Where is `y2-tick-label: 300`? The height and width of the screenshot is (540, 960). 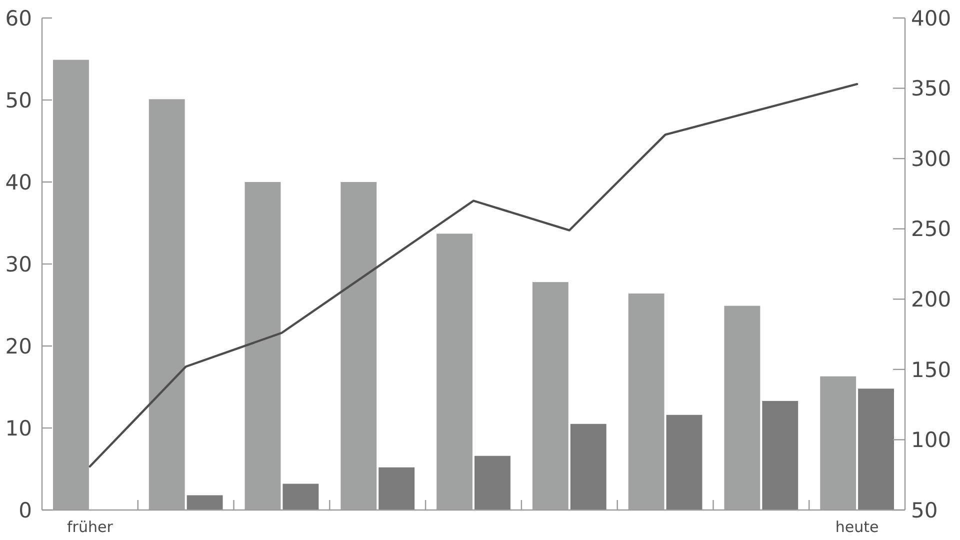
y2-tick-label: 300 is located at coordinates (931, 158).